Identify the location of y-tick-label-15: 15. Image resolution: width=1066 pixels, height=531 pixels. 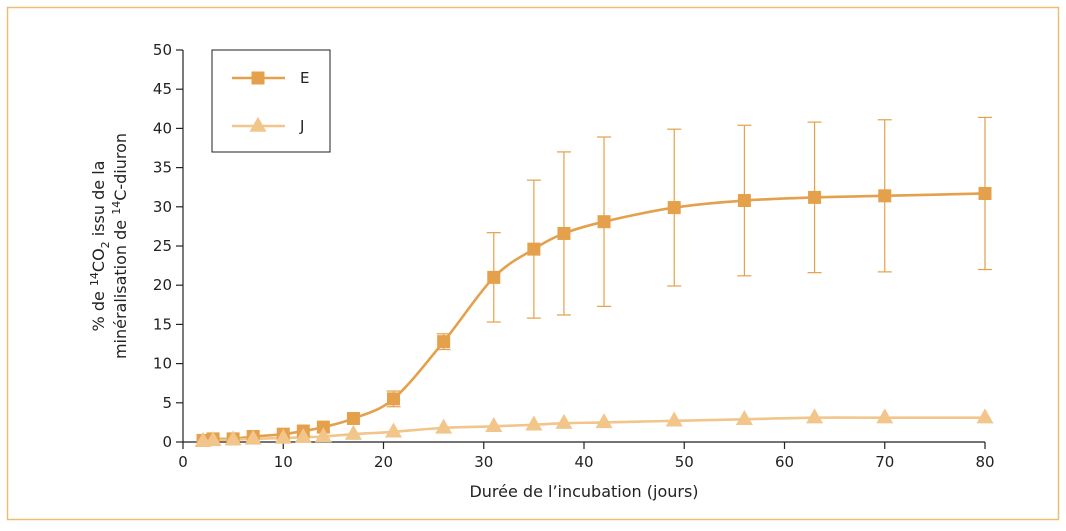
(162, 324).